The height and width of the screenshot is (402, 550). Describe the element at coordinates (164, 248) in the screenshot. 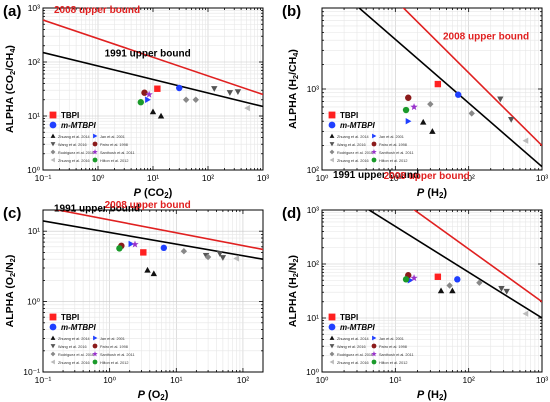

I see `panel-c-point-m-mtbpi` at that location.